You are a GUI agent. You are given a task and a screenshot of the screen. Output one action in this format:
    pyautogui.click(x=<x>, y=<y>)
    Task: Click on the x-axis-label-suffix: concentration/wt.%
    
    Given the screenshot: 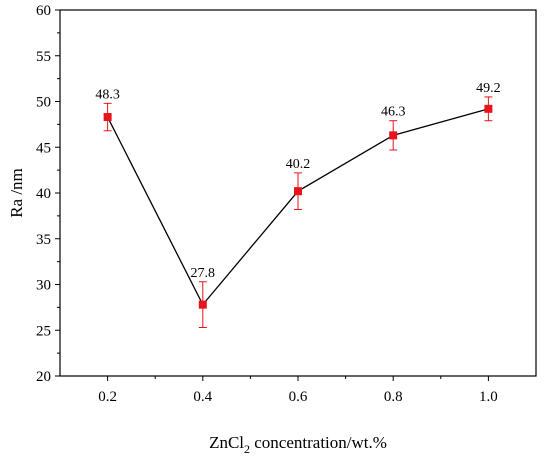 What is the action you would take?
    pyautogui.click(x=318, y=442)
    